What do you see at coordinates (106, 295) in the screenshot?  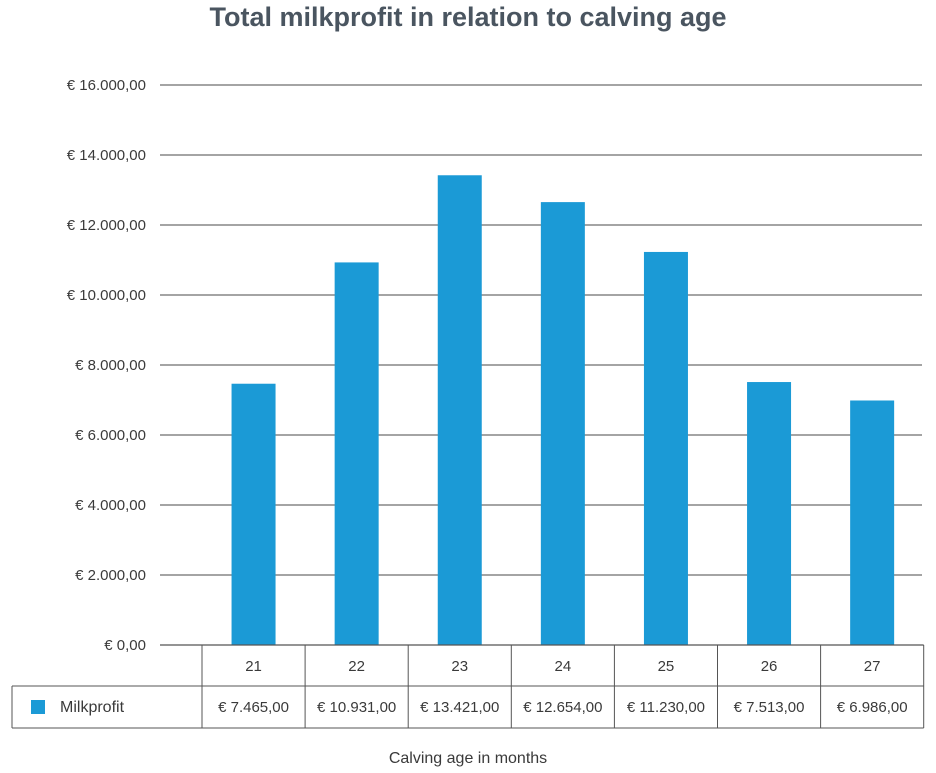 I see `y-tick-label: € 10.000,00` at bounding box center [106, 295].